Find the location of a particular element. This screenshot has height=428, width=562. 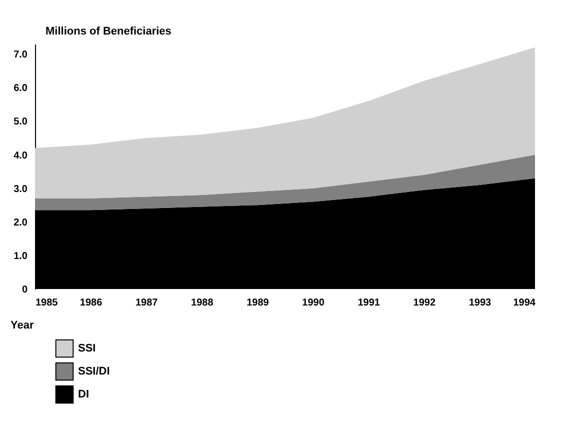

legend-label: SSI is located at coordinates (87, 348).